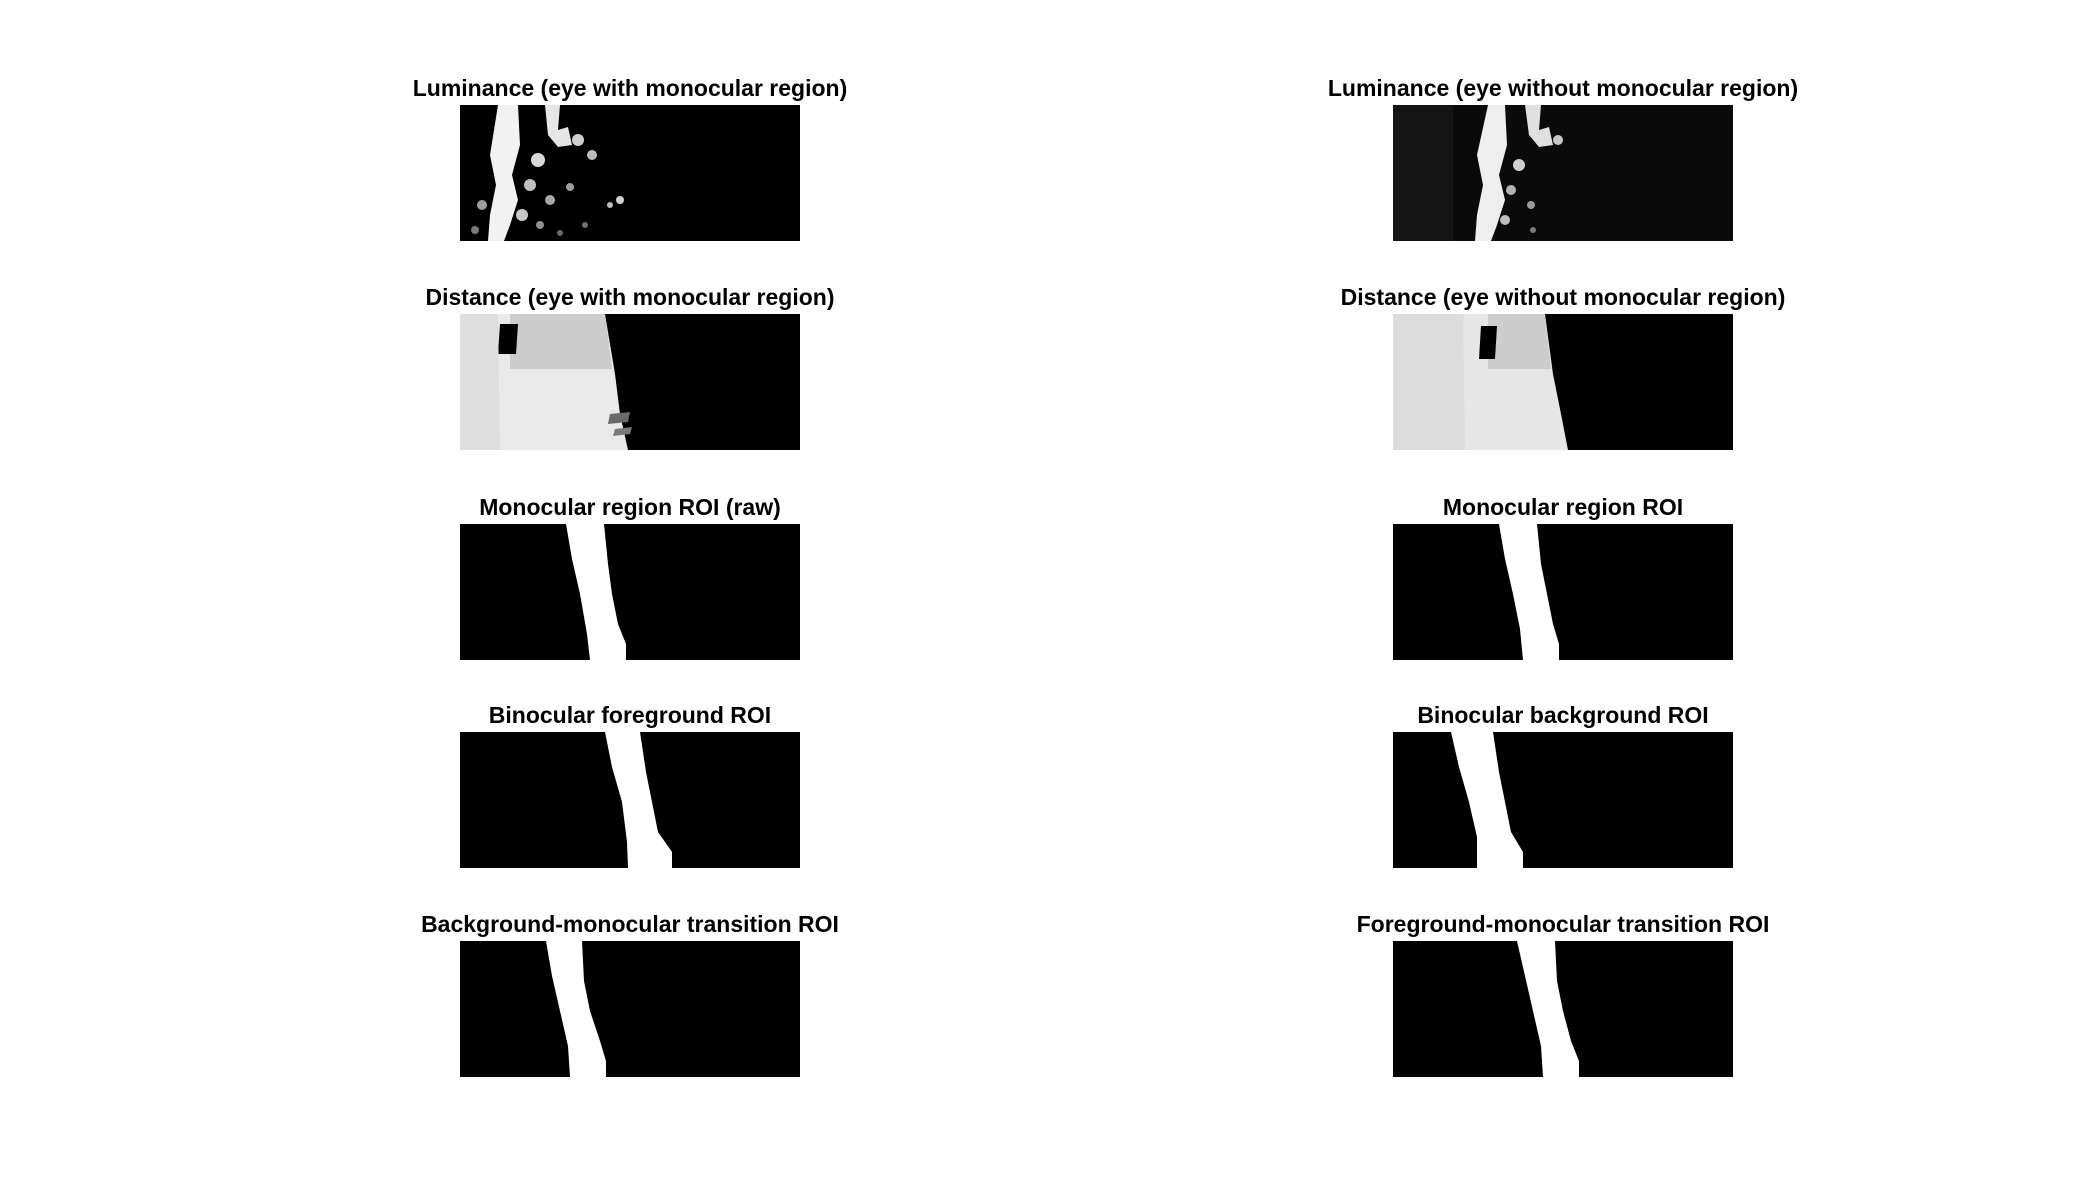  What do you see at coordinates (630, 715) in the screenshot?
I see `panel-title: Binocular foreground ROI` at bounding box center [630, 715].